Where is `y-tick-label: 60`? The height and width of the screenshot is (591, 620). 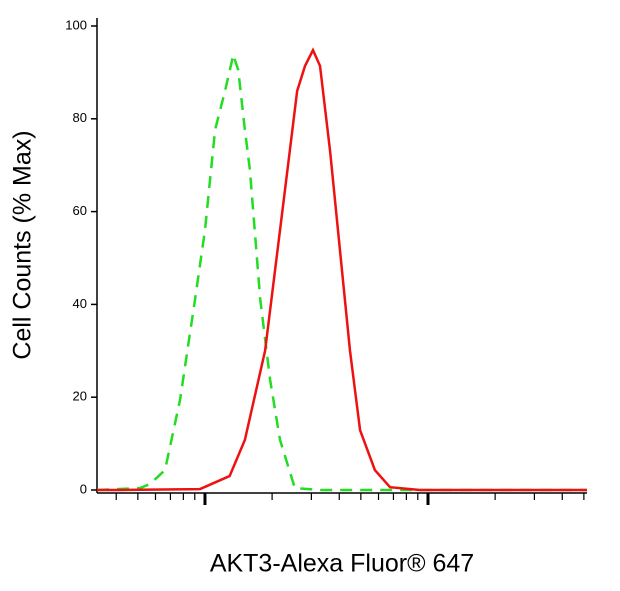
y-tick-label: 60 is located at coordinates (80, 210).